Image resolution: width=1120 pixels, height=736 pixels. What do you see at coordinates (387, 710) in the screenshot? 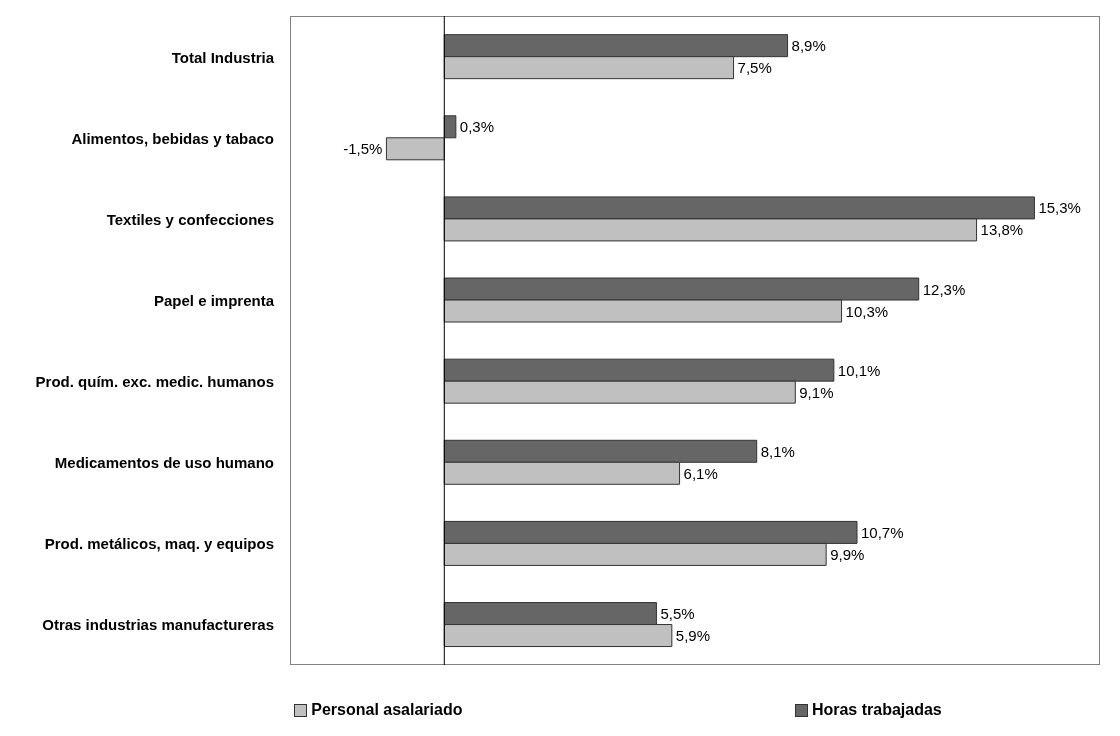
I see `legend-label: Personal asalariado` at bounding box center [387, 710].